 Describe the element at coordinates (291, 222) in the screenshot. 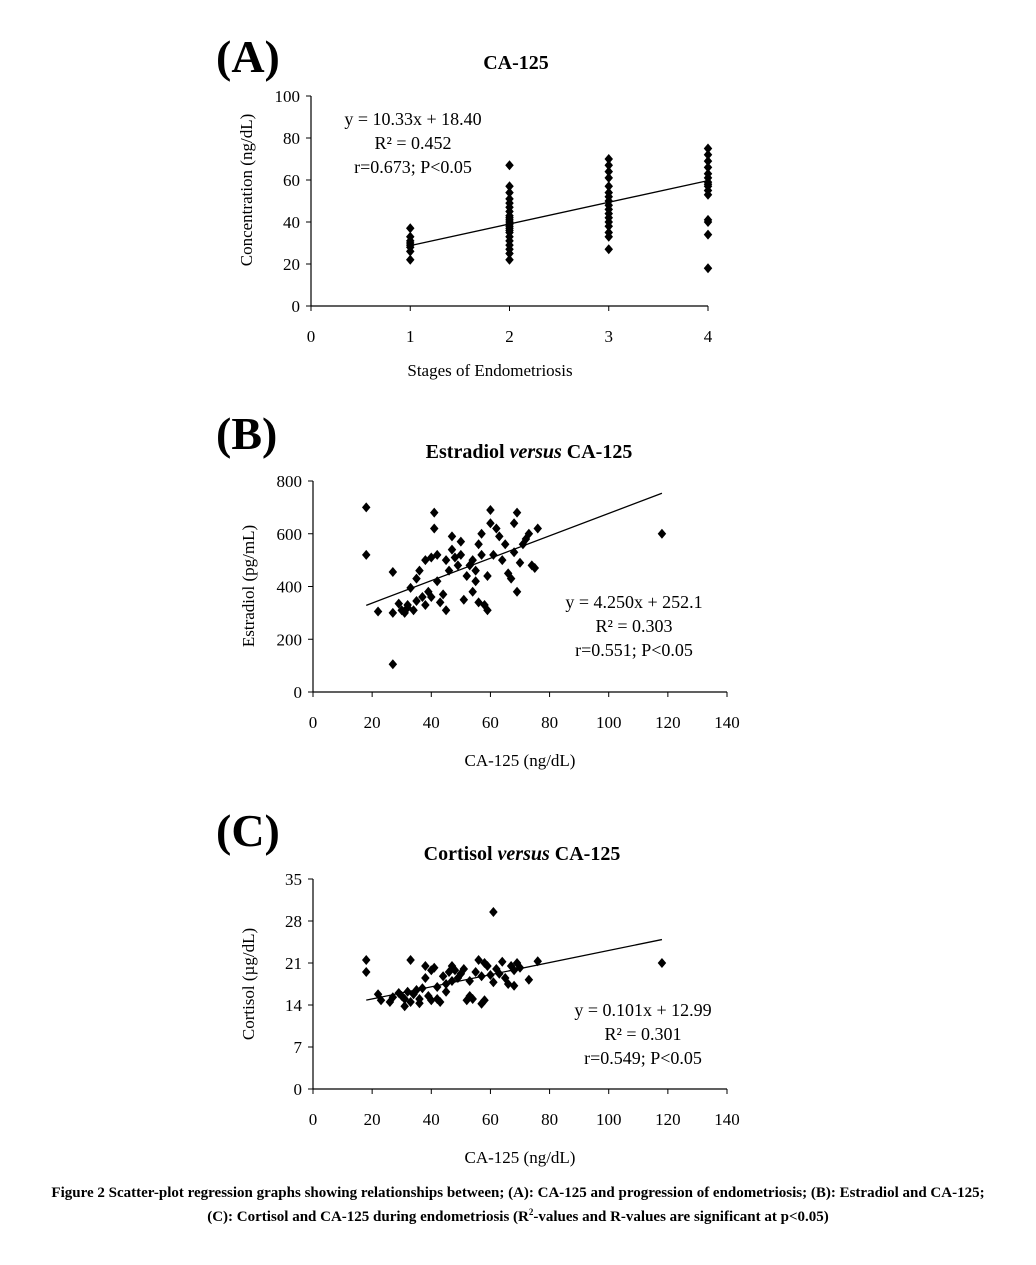

I see `y-tick-label: 40` at that location.